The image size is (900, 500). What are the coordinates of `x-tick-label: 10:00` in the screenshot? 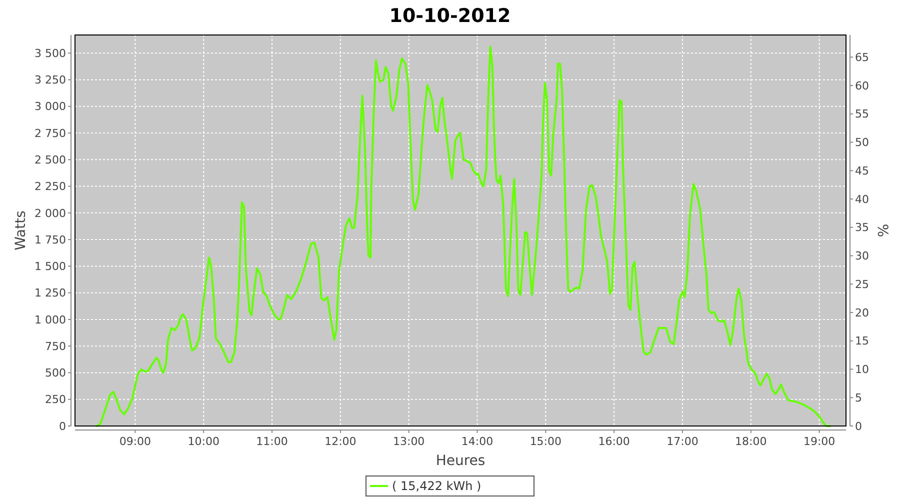 It's located at (204, 441).